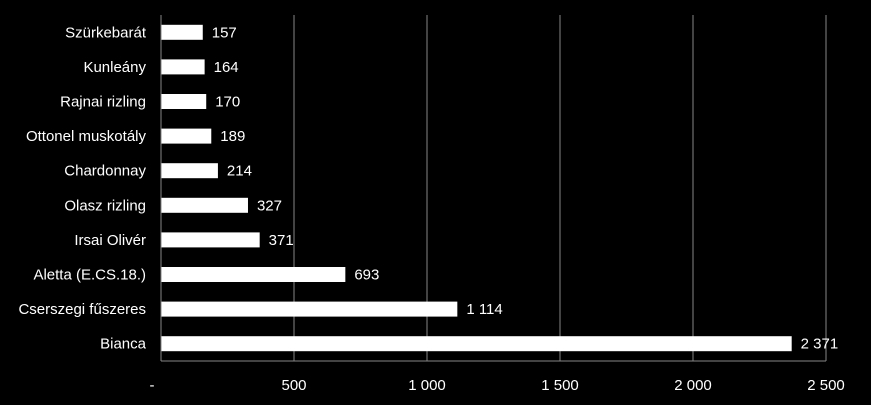 Image resolution: width=871 pixels, height=405 pixels. I want to click on category-label: Bianca, so click(123, 344).